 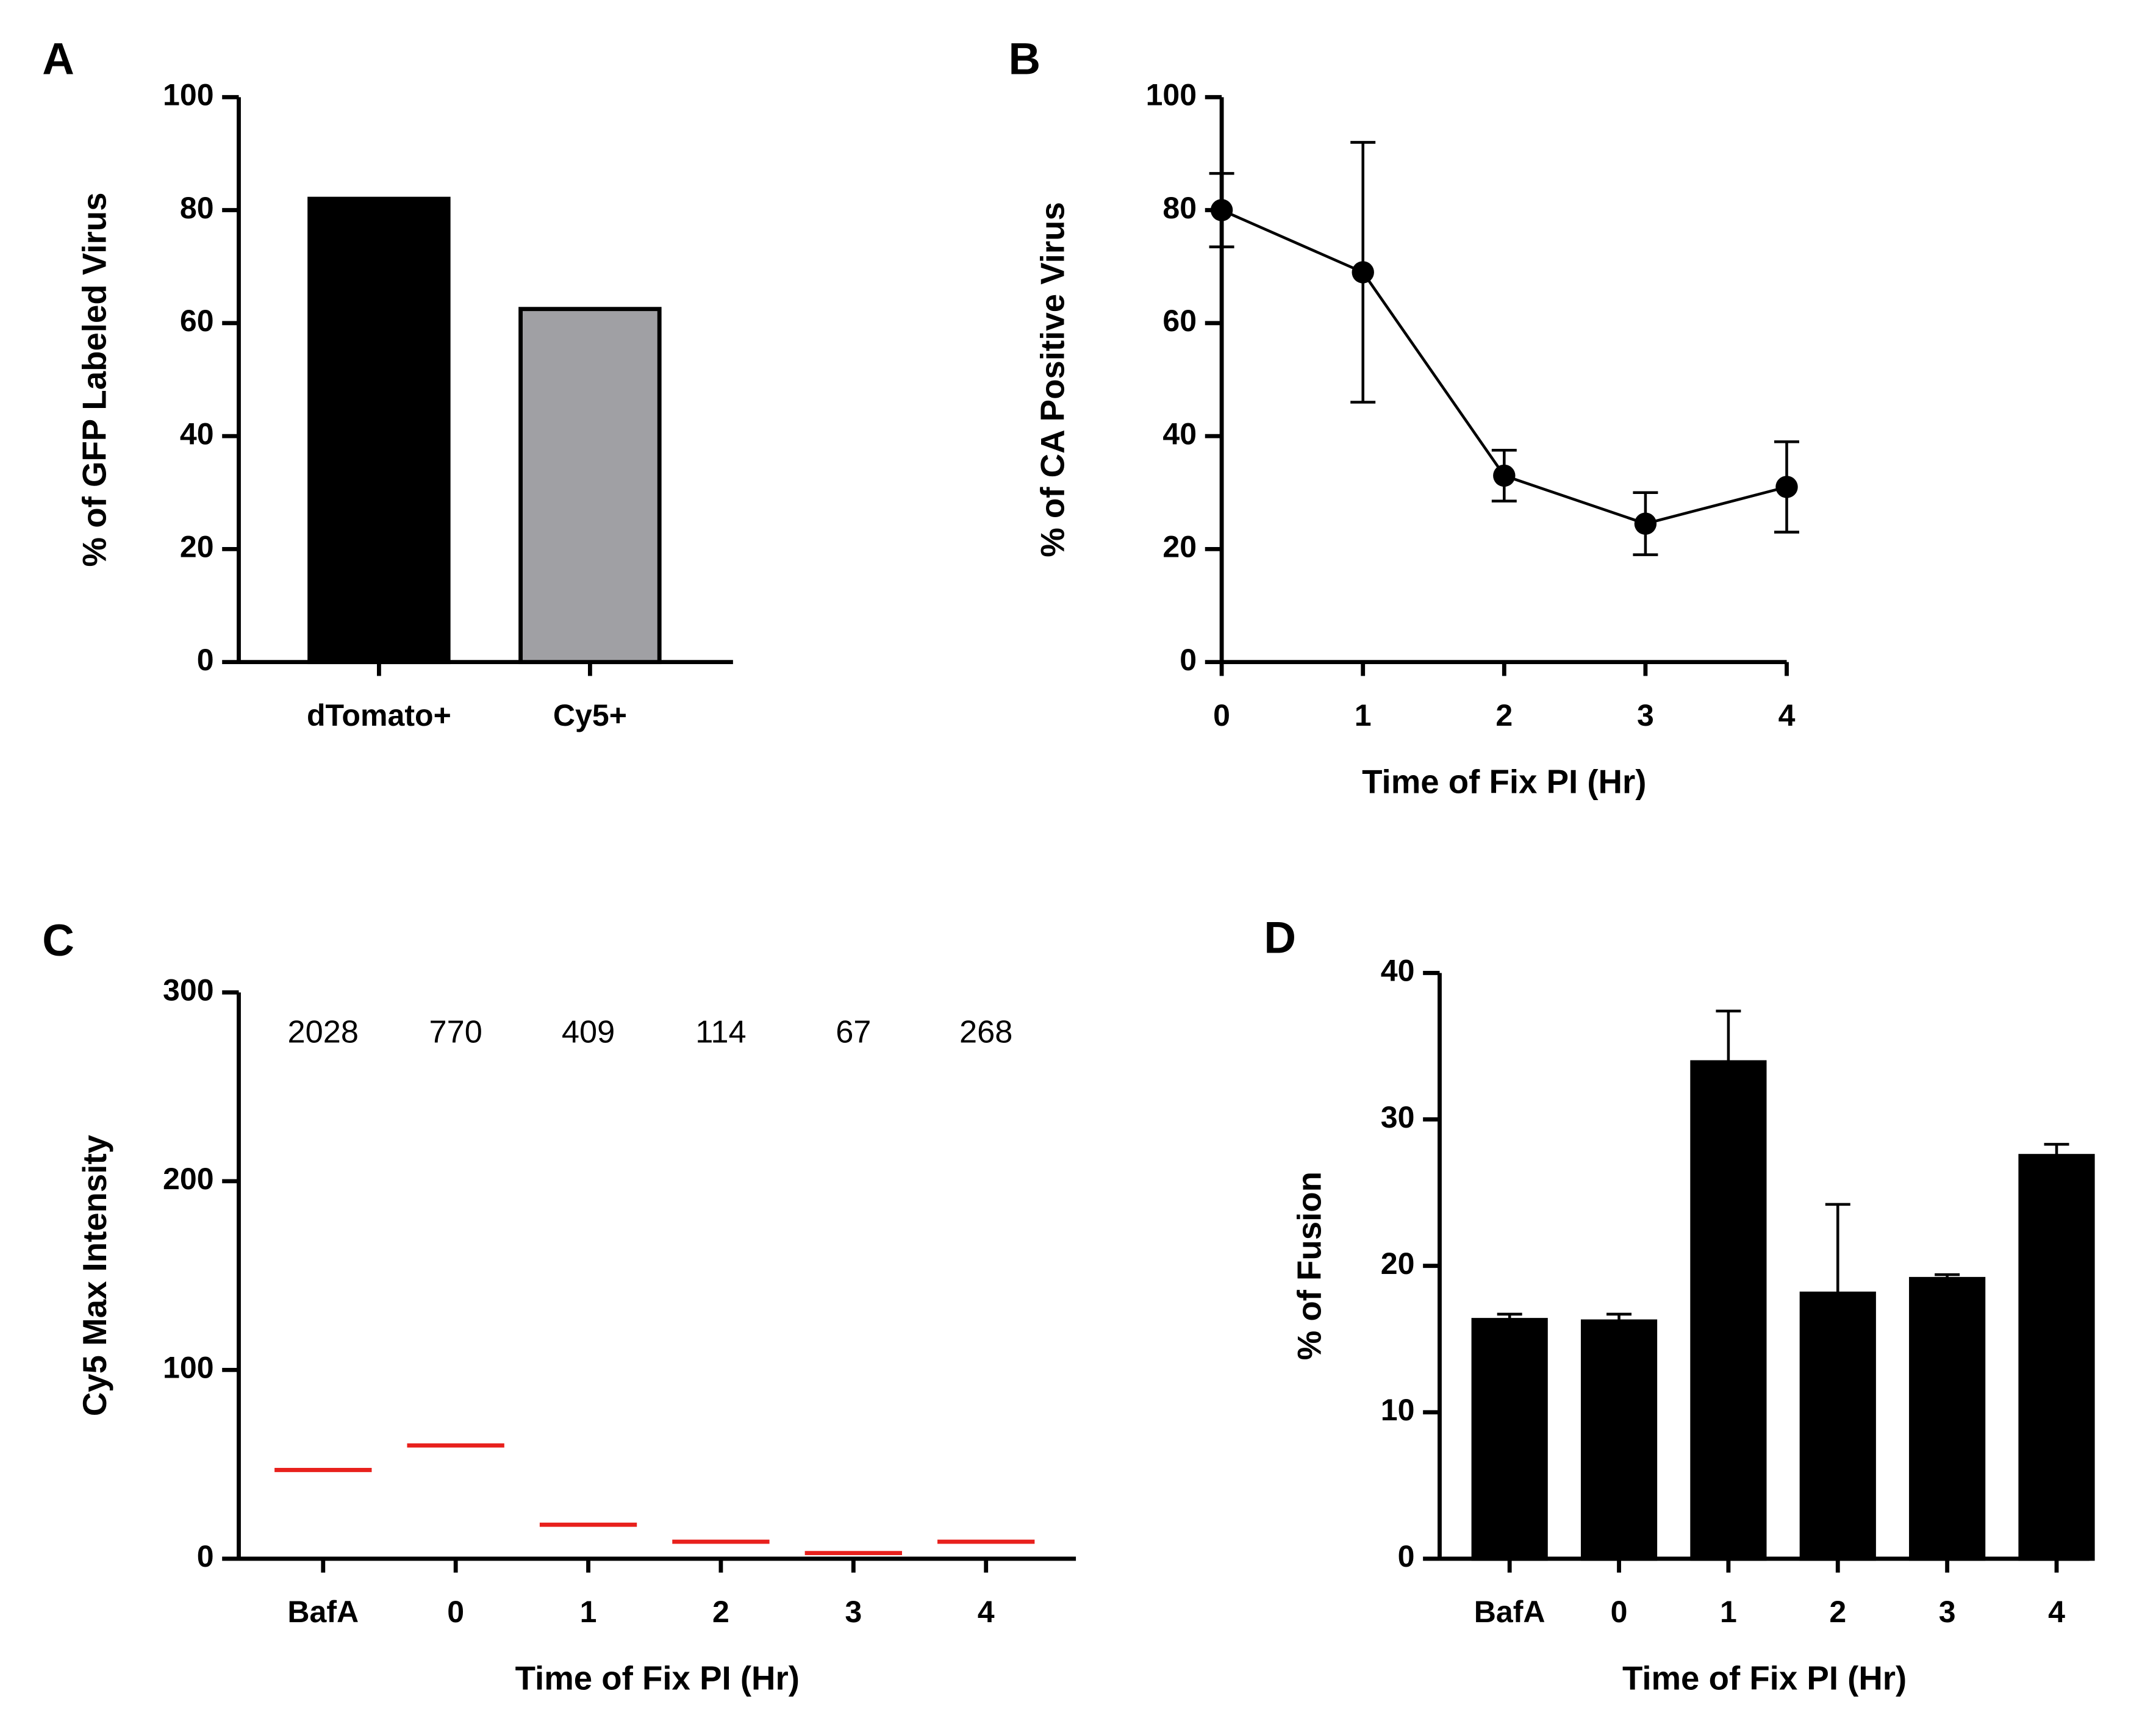 I want to click on y-tick-label: 10, so click(x=1398, y=1410).